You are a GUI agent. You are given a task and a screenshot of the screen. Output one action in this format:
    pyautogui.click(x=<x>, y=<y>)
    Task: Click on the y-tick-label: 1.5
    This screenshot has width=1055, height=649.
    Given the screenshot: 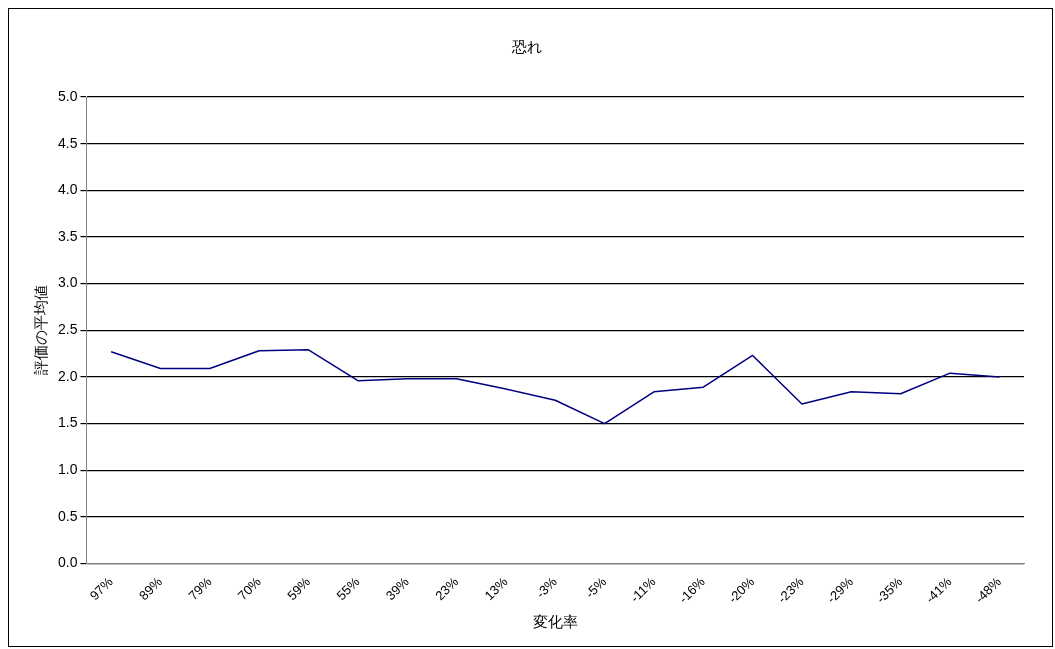 What is the action you would take?
    pyautogui.click(x=67, y=422)
    